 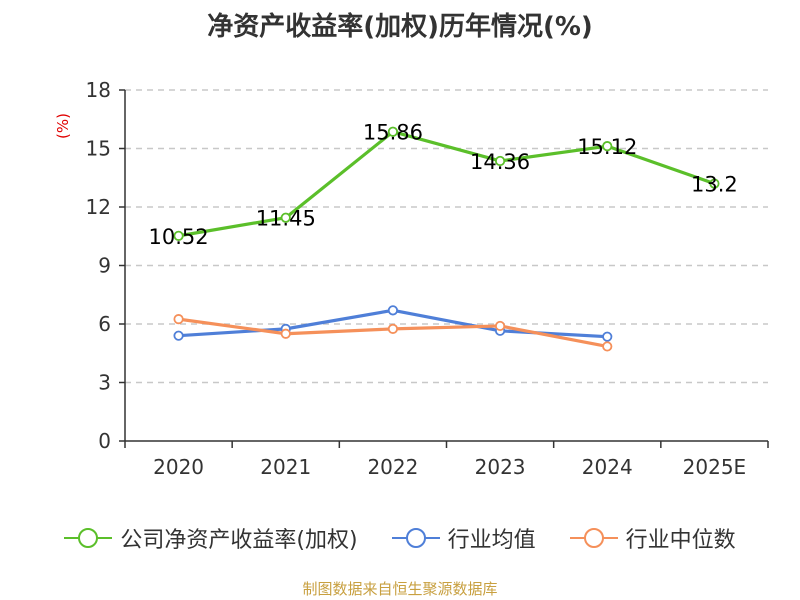 What do you see at coordinates (607, 467) in the screenshot?
I see `x-tick-label: 2024` at bounding box center [607, 467].